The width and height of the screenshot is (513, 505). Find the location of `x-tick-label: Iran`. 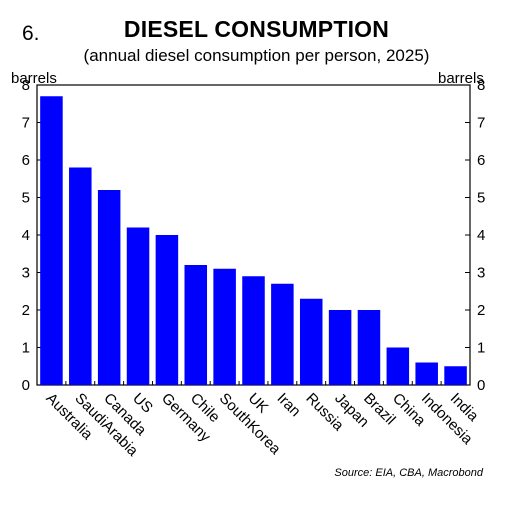

x-tick-label: Iran is located at coordinates (289, 405).